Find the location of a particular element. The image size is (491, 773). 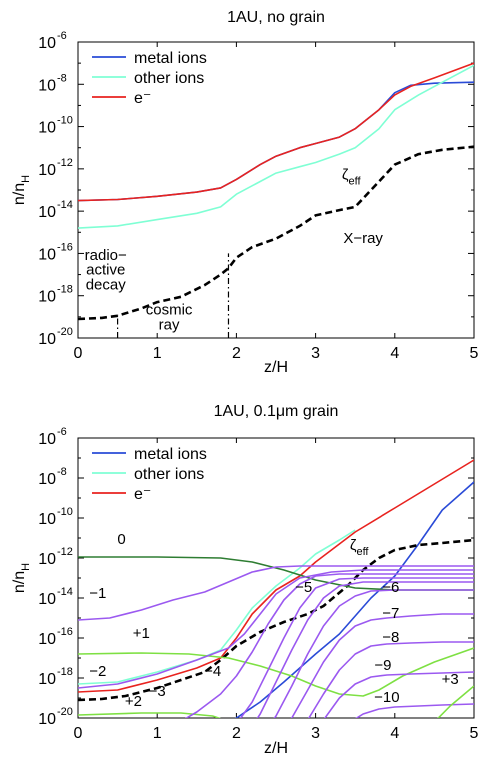

series-line-metal-ions is located at coordinates (354, 599).